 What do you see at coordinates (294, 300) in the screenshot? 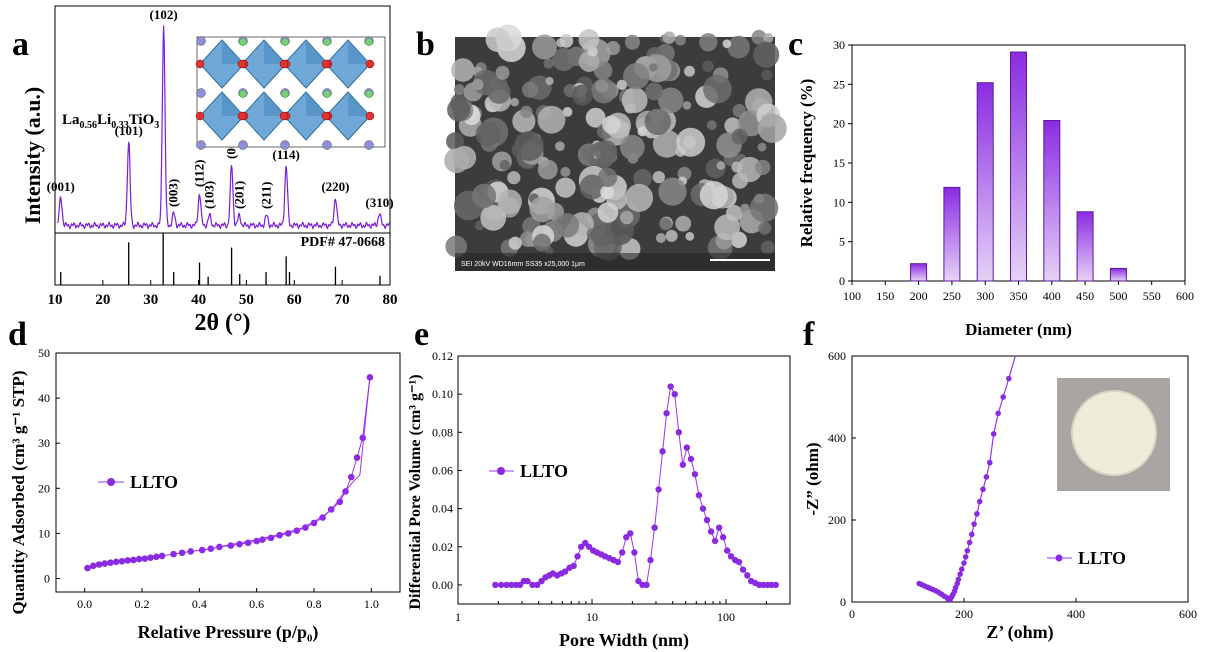
I see `a-xtick-label: 60` at bounding box center [294, 300].